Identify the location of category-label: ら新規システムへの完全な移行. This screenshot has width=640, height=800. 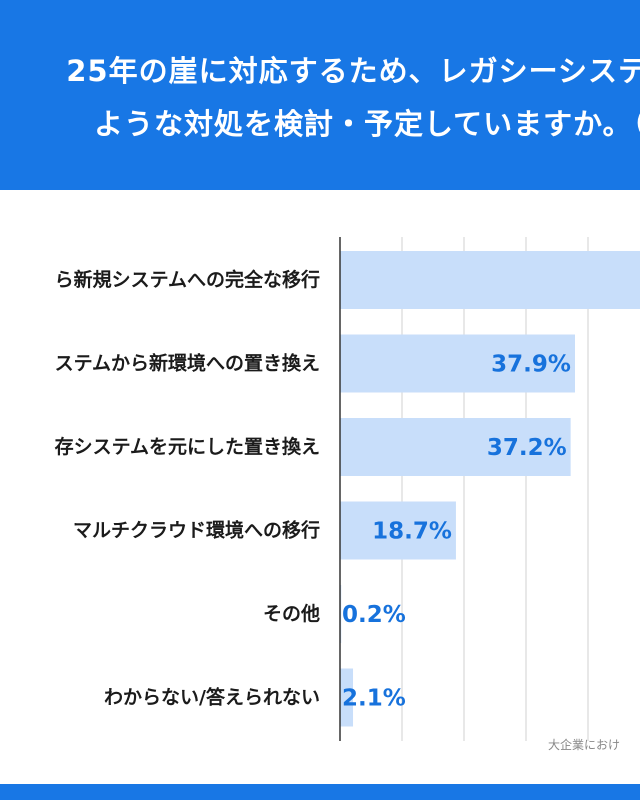
(187, 279).